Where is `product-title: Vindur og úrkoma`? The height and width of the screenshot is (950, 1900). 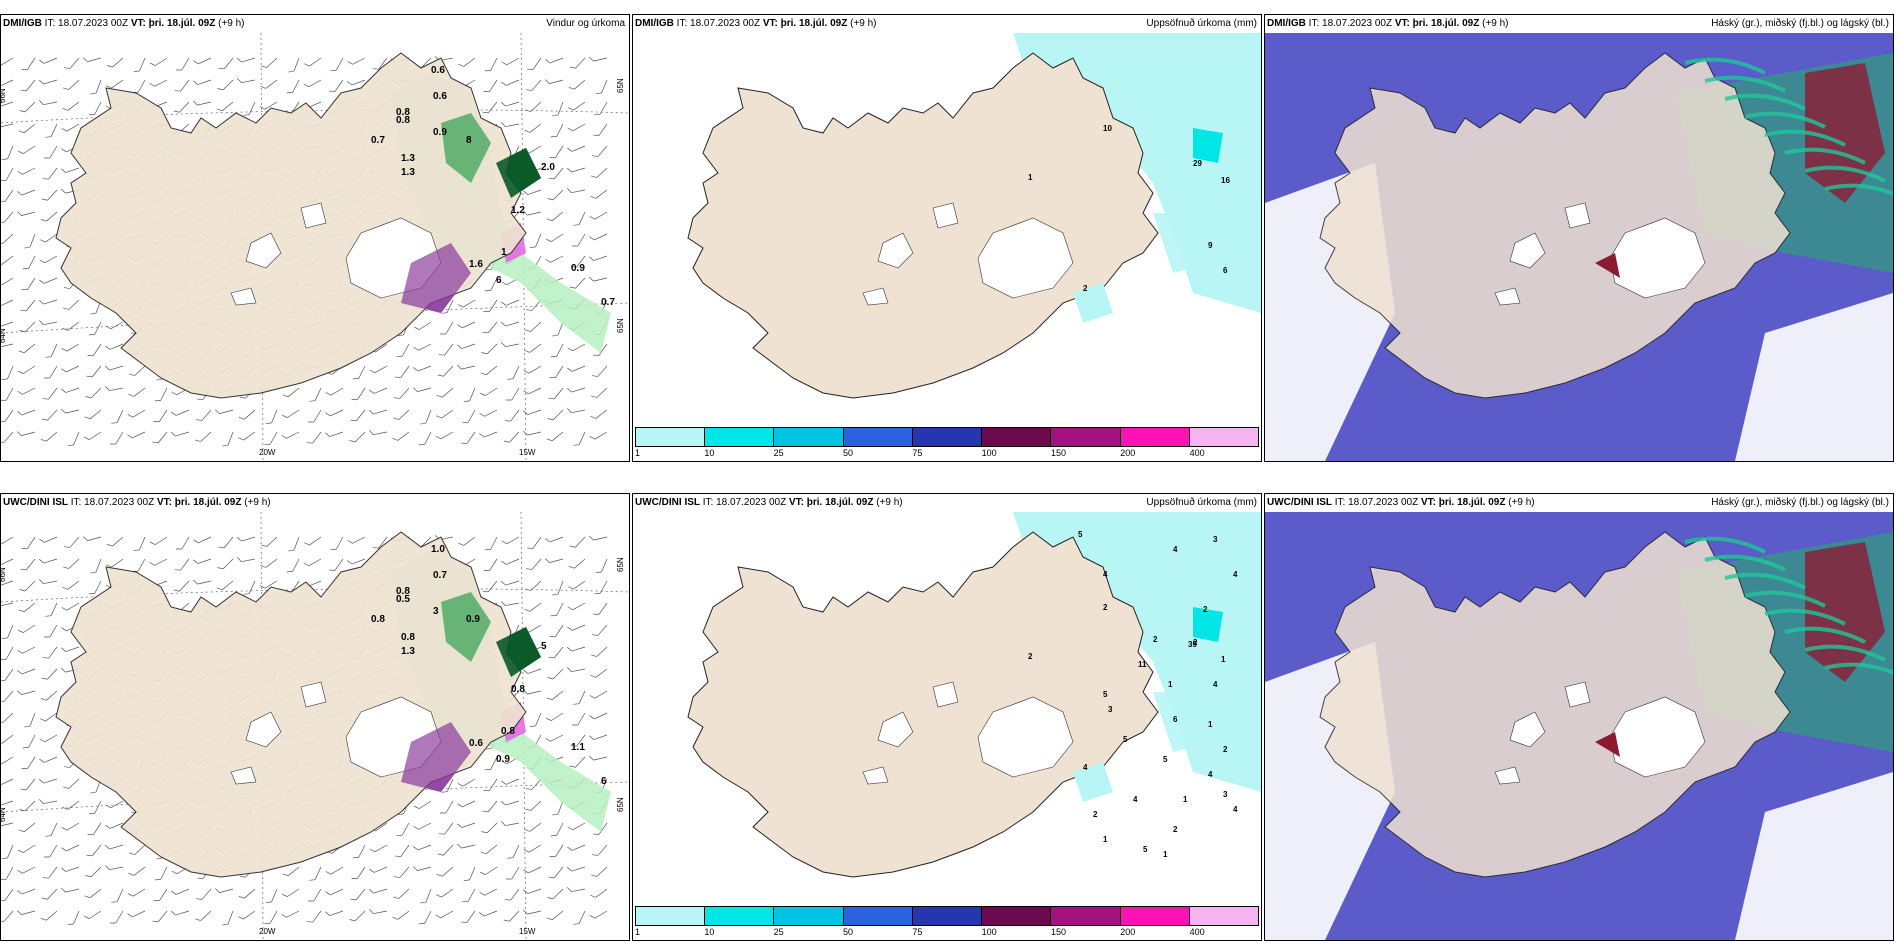 product-title: Vindur og úrkoma is located at coordinates (585, 23).